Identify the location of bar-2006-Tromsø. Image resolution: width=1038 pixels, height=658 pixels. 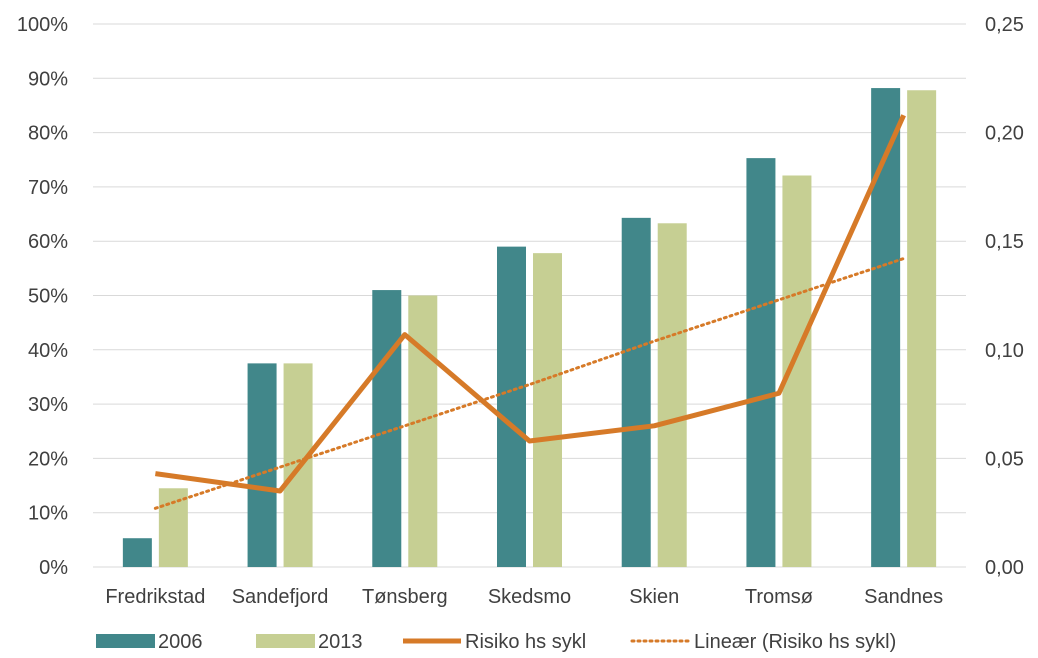
(761, 362).